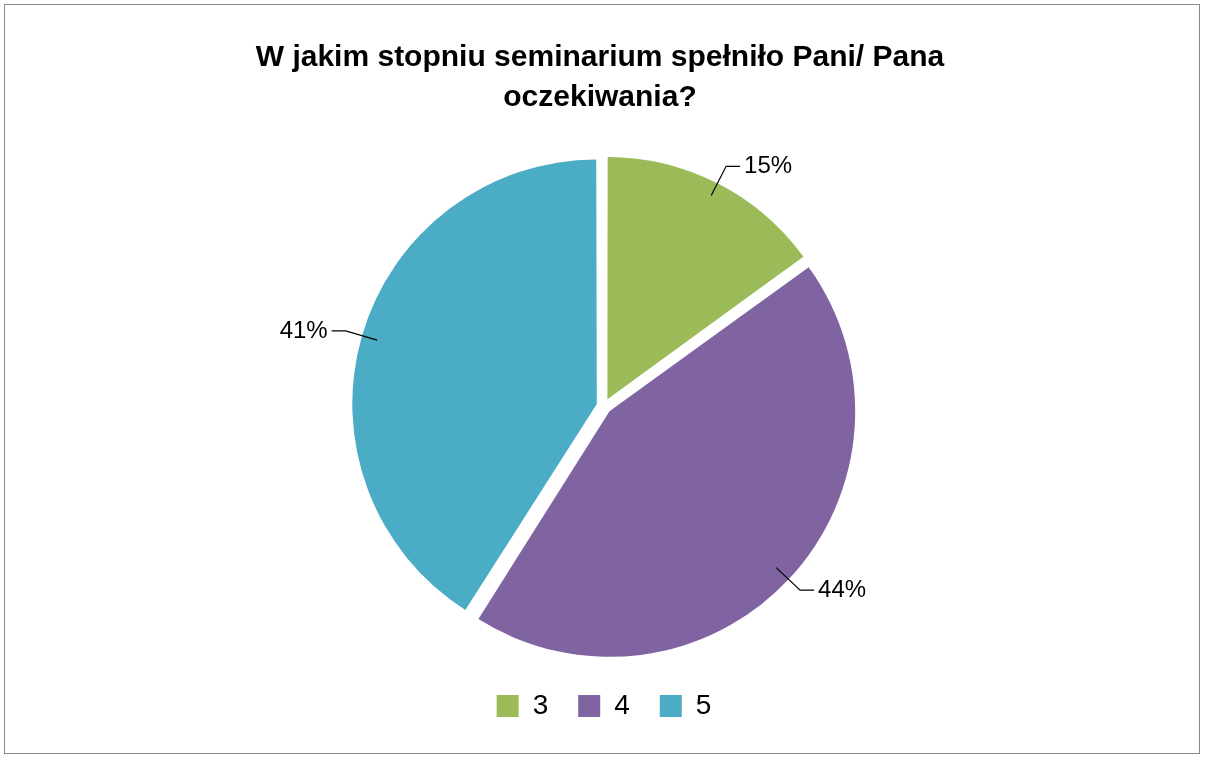  Describe the element at coordinates (703, 704) in the screenshot. I see `legend-label: 5` at that location.